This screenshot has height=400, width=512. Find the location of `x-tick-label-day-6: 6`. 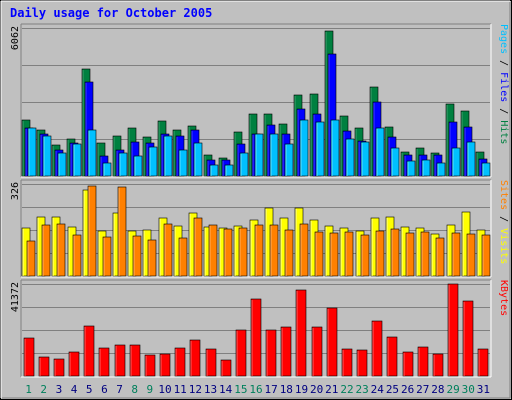

x-tick-label-day-6: 6 is located at coordinates (104, 389).